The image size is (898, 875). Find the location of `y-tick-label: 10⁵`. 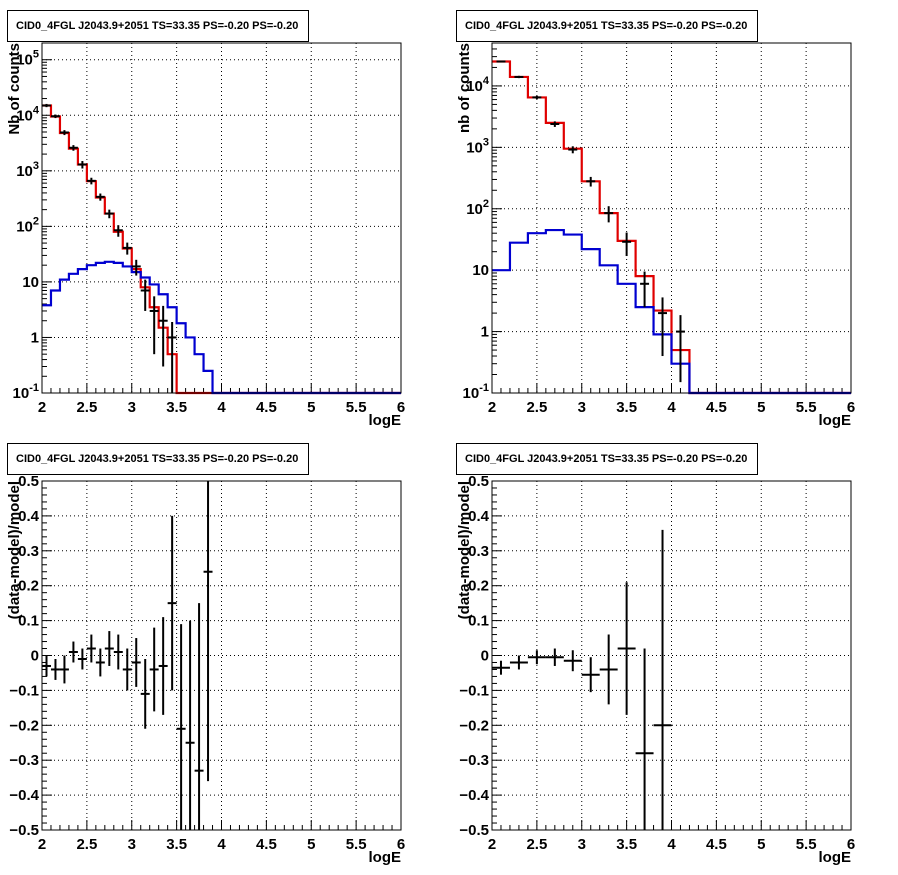

y-tick-label: 10⁵ is located at coordinates (27, 59).